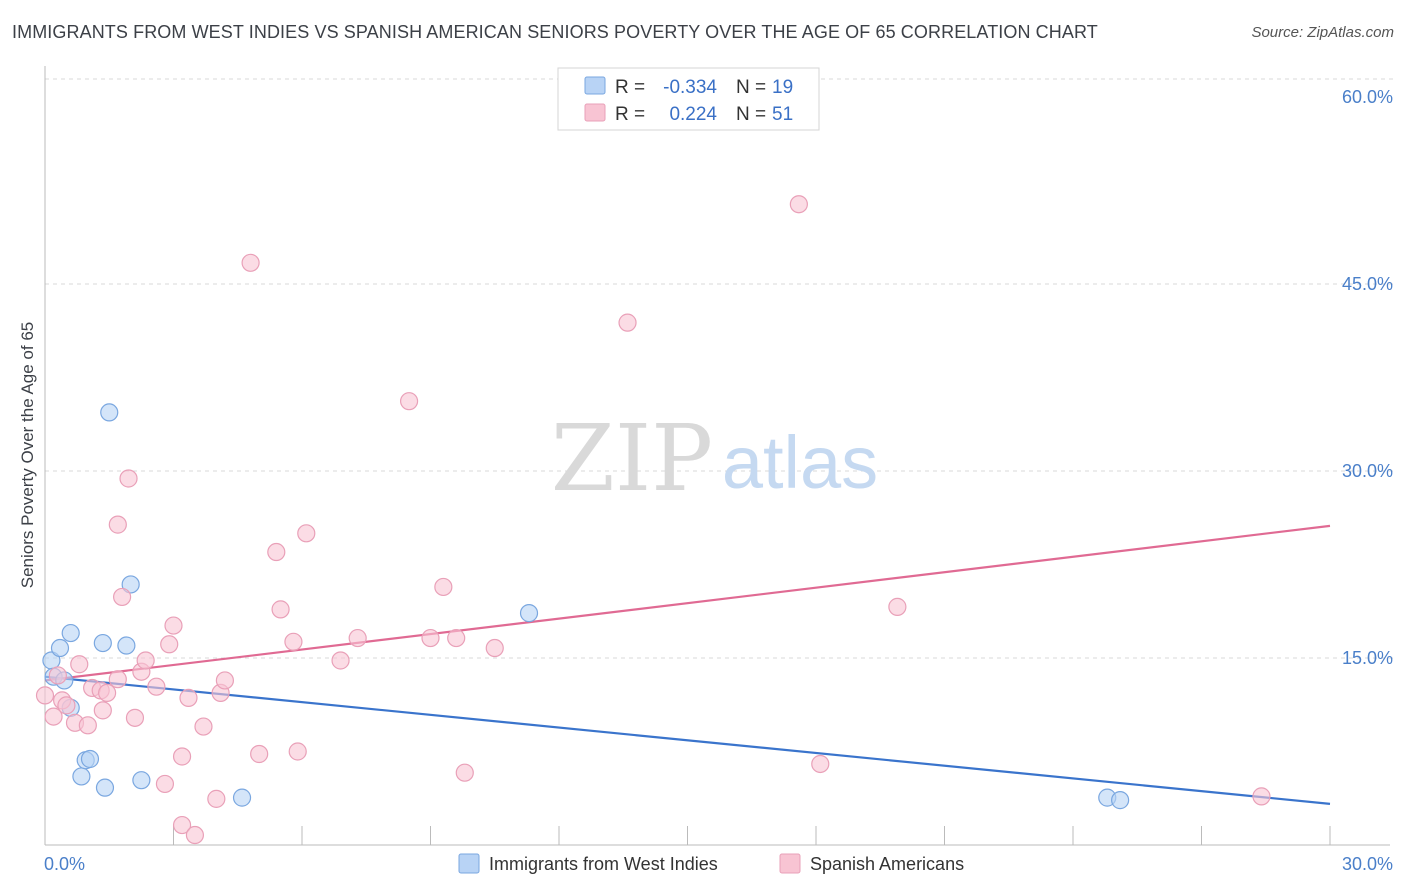 This screenshot has width=1406, height=892. What do you see at coordinates (751, 87) in the screenshot?
I see `legend-n-label-blue: N =` at bounding box center [751, 87].